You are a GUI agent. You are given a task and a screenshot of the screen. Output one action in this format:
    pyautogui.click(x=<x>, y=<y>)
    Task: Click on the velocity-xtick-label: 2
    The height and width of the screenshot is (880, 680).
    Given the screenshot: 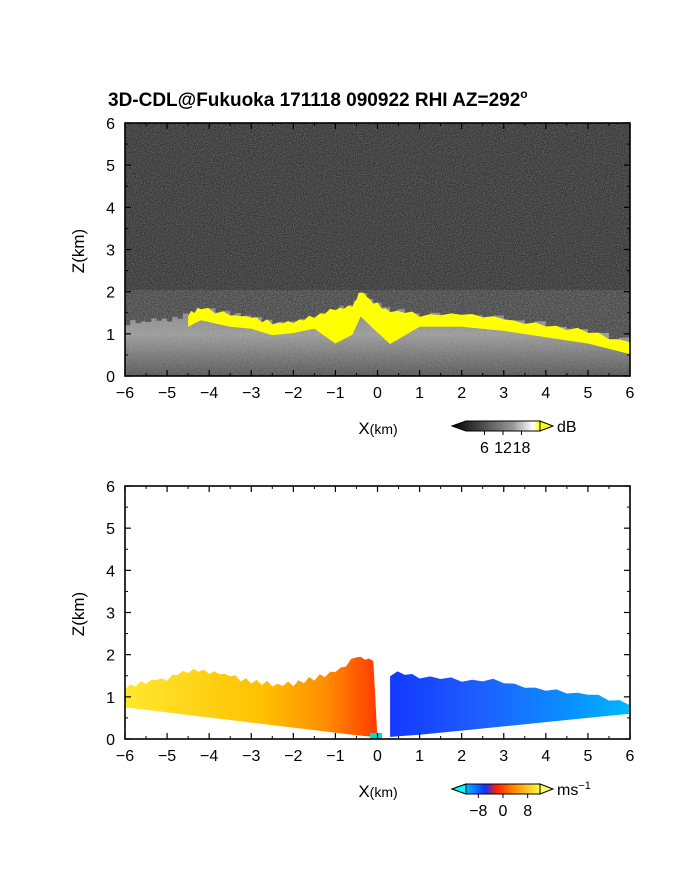 What is the action you would take?
    pyautogui.click(x=461, y=756)
    